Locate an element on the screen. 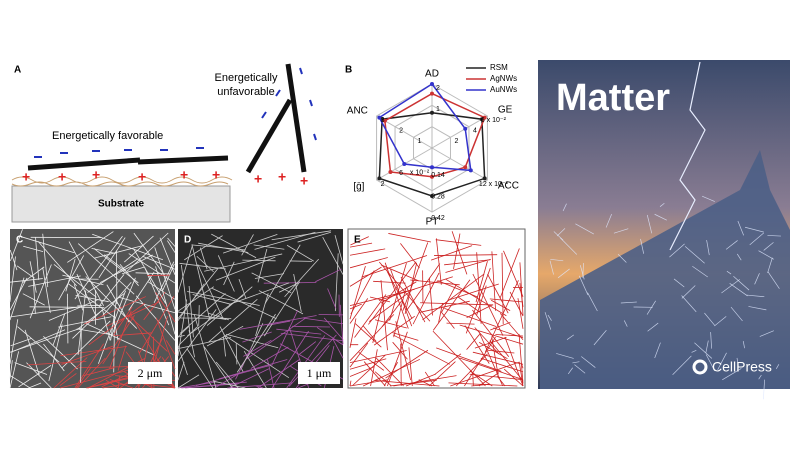  radar-tick-label: 0.14 is located at coordinates (438, 175).